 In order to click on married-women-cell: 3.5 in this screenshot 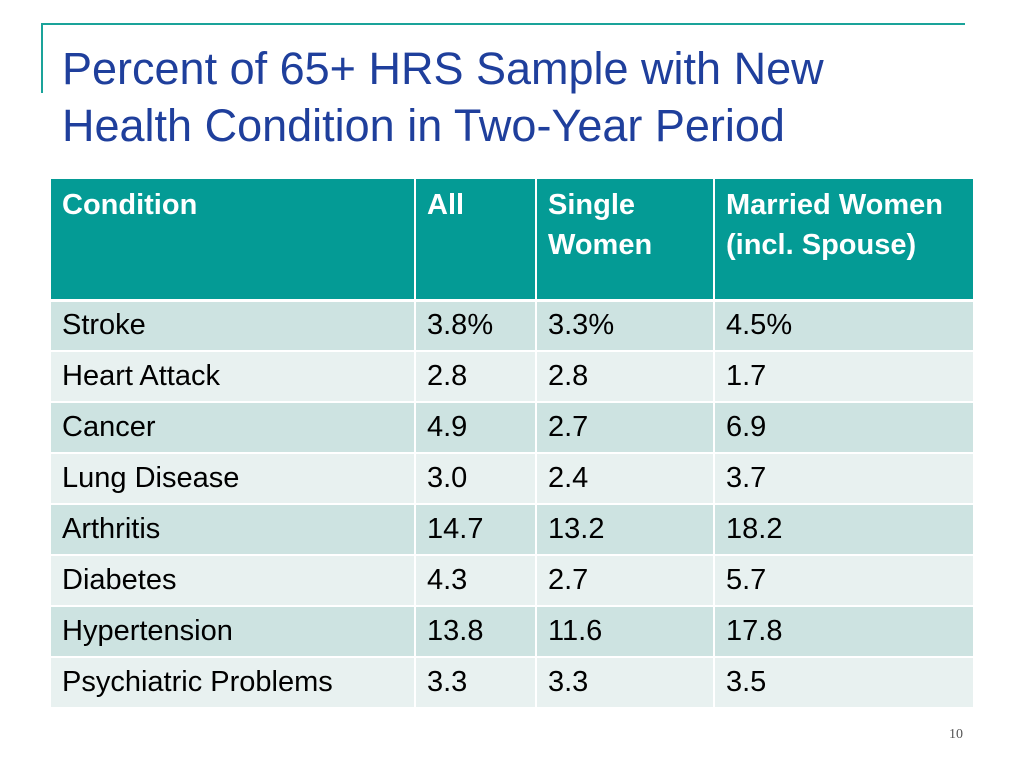, I will do `click(843, 683)`.